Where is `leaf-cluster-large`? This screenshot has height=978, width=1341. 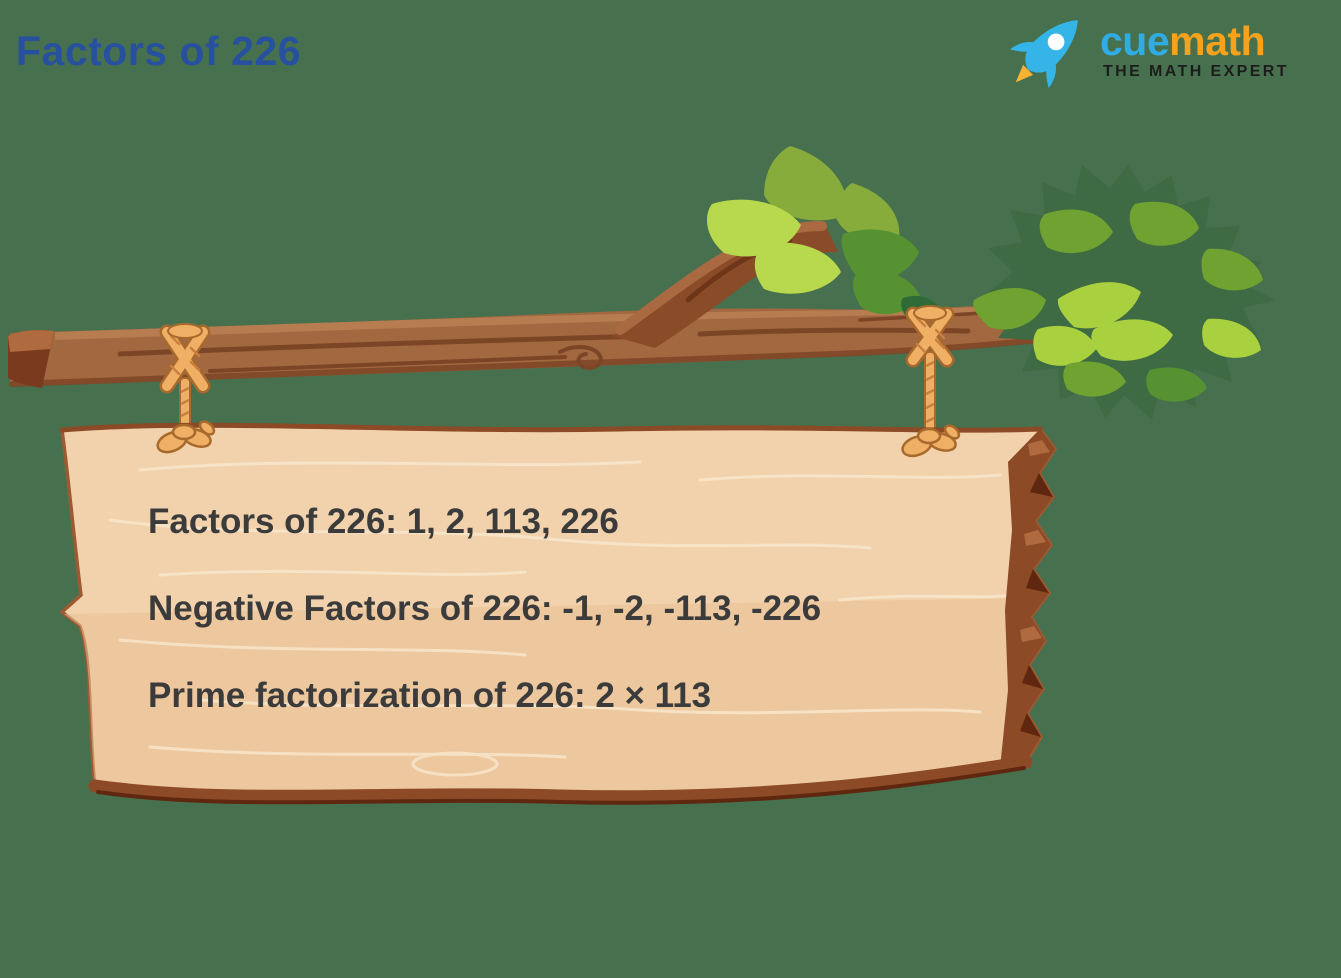 leaf-cluster-large is located at coordinates (1124, 292).